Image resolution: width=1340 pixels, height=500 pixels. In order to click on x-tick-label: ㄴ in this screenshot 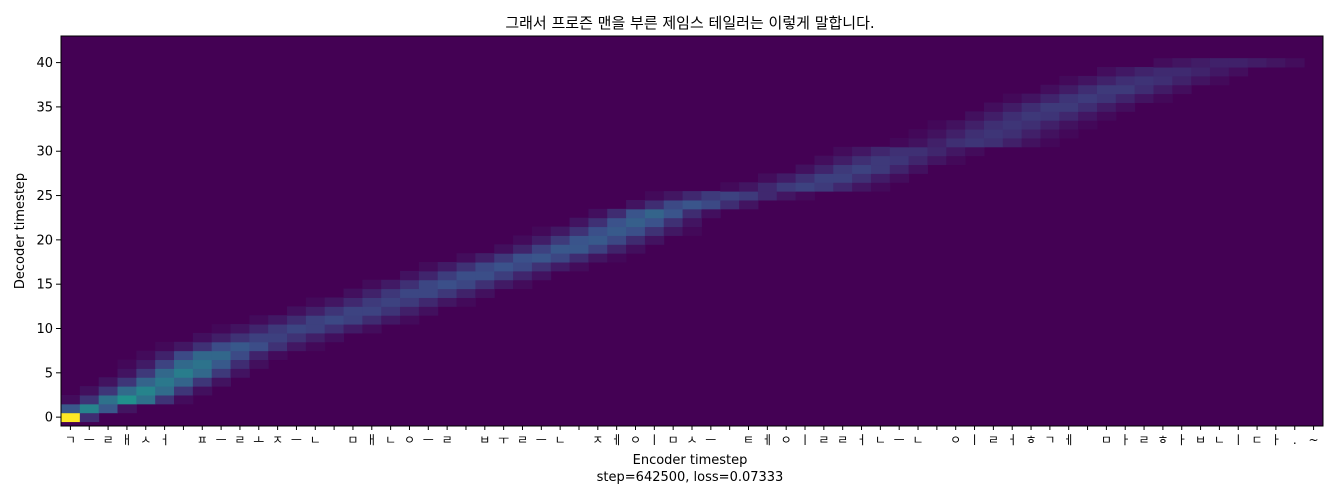, I will do `click(880, 440)`.